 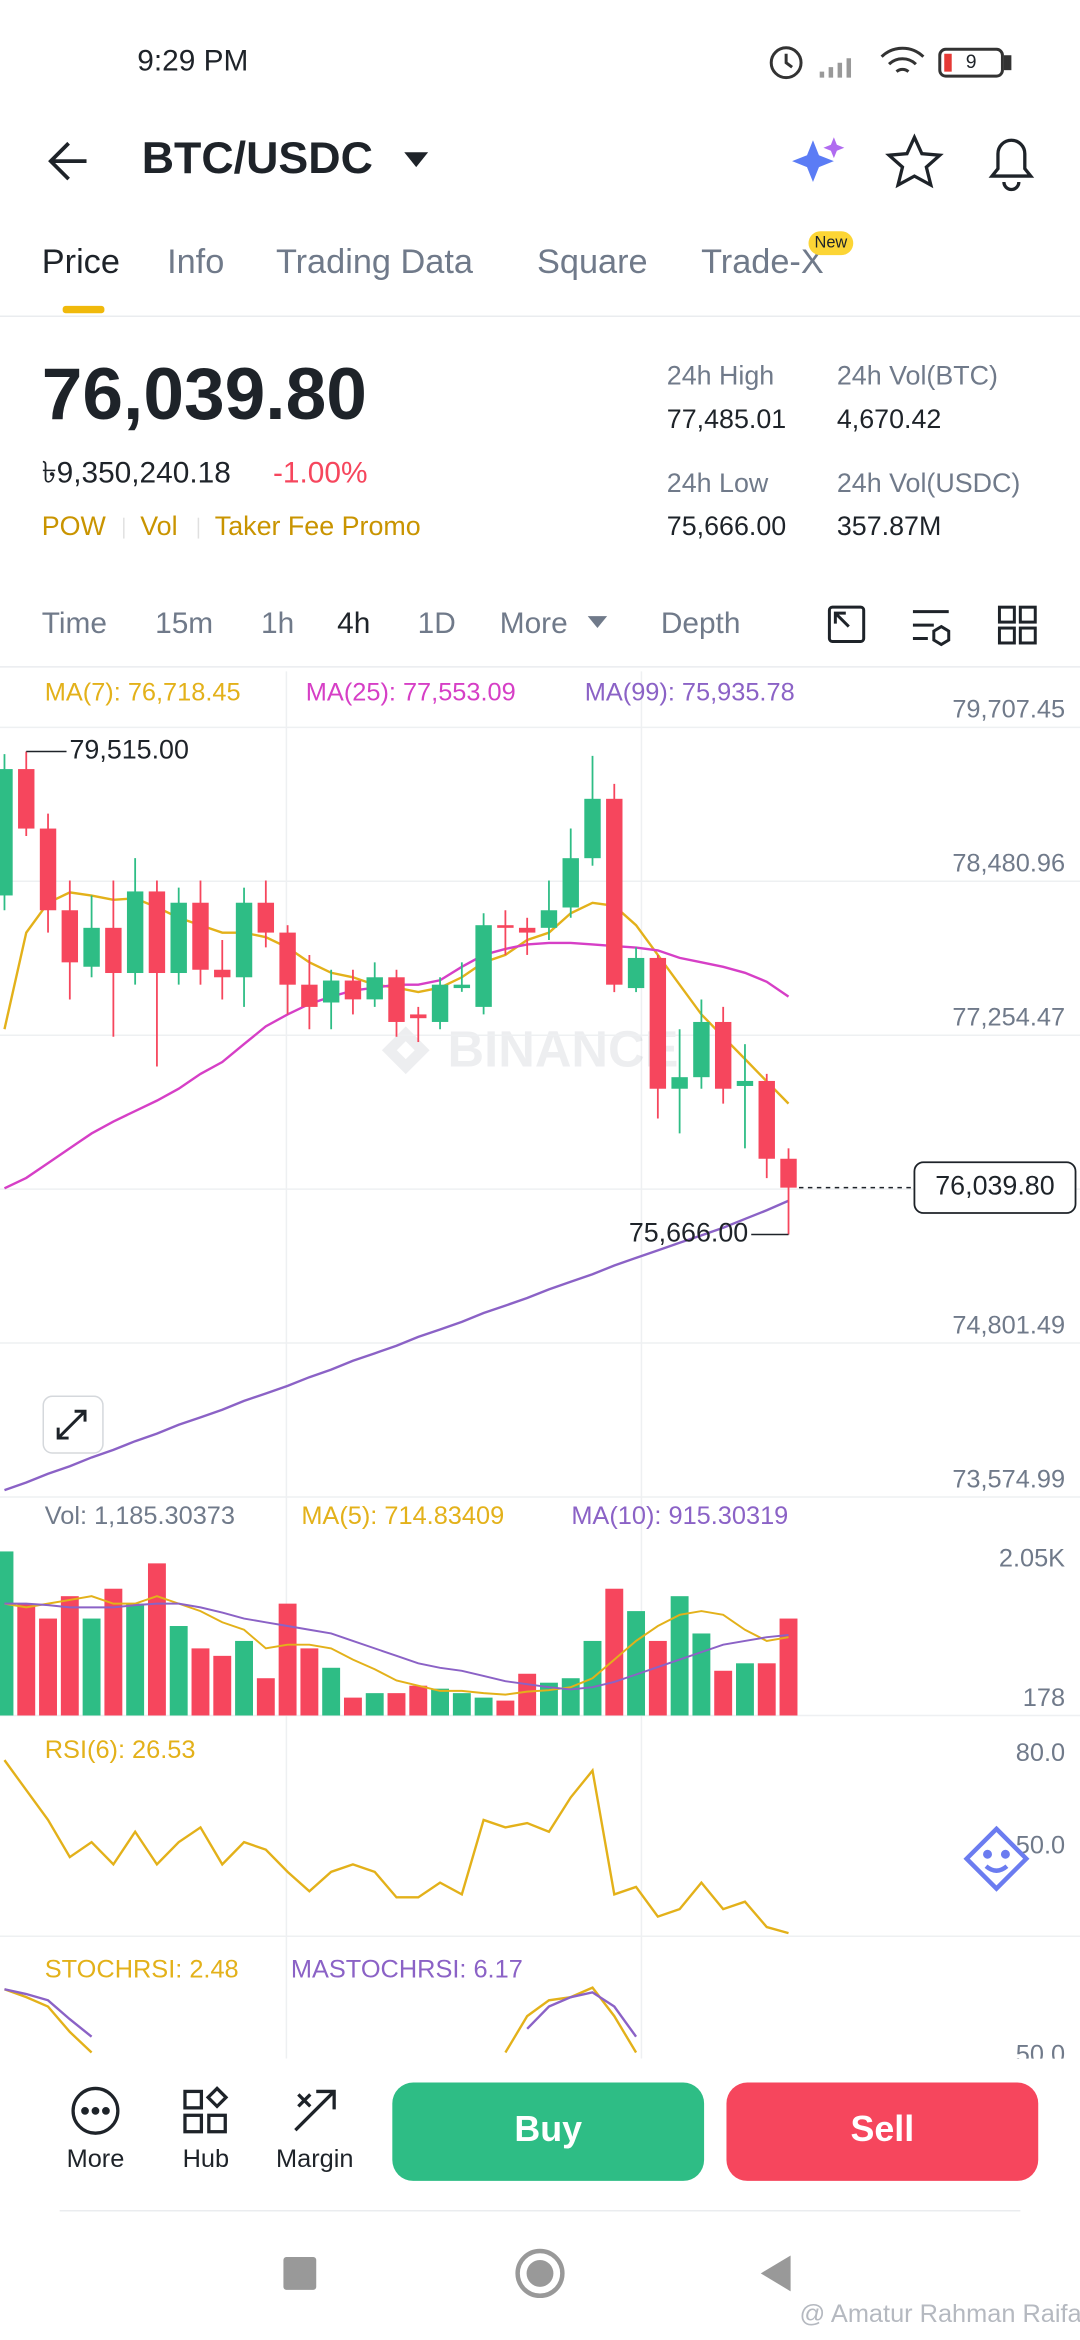 I want to click on stat-label: 24h Vol(USDC), so click(x=929, y=483).